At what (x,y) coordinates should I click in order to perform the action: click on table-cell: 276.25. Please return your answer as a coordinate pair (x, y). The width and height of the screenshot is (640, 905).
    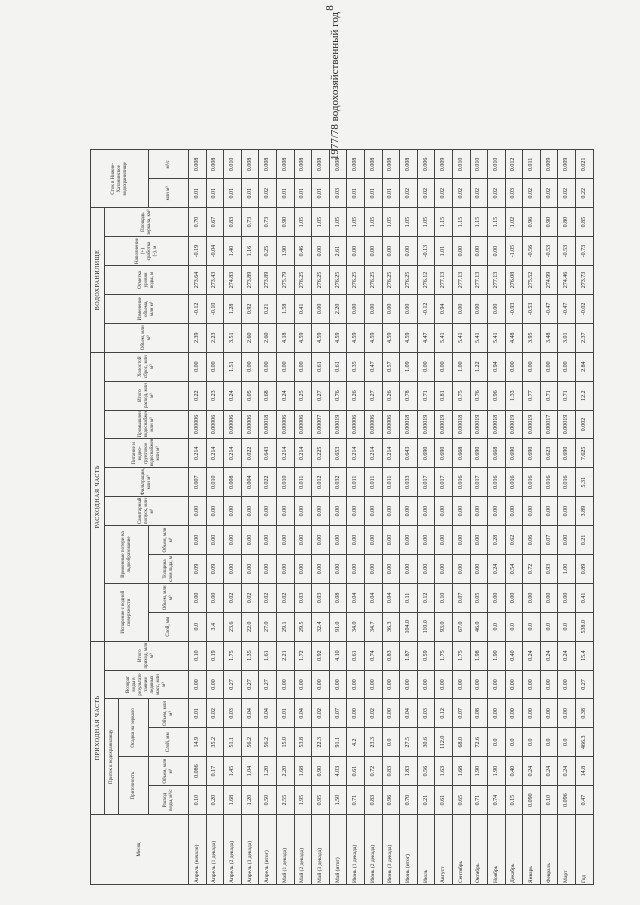
    Looking at the image, I should click on (373, 280).